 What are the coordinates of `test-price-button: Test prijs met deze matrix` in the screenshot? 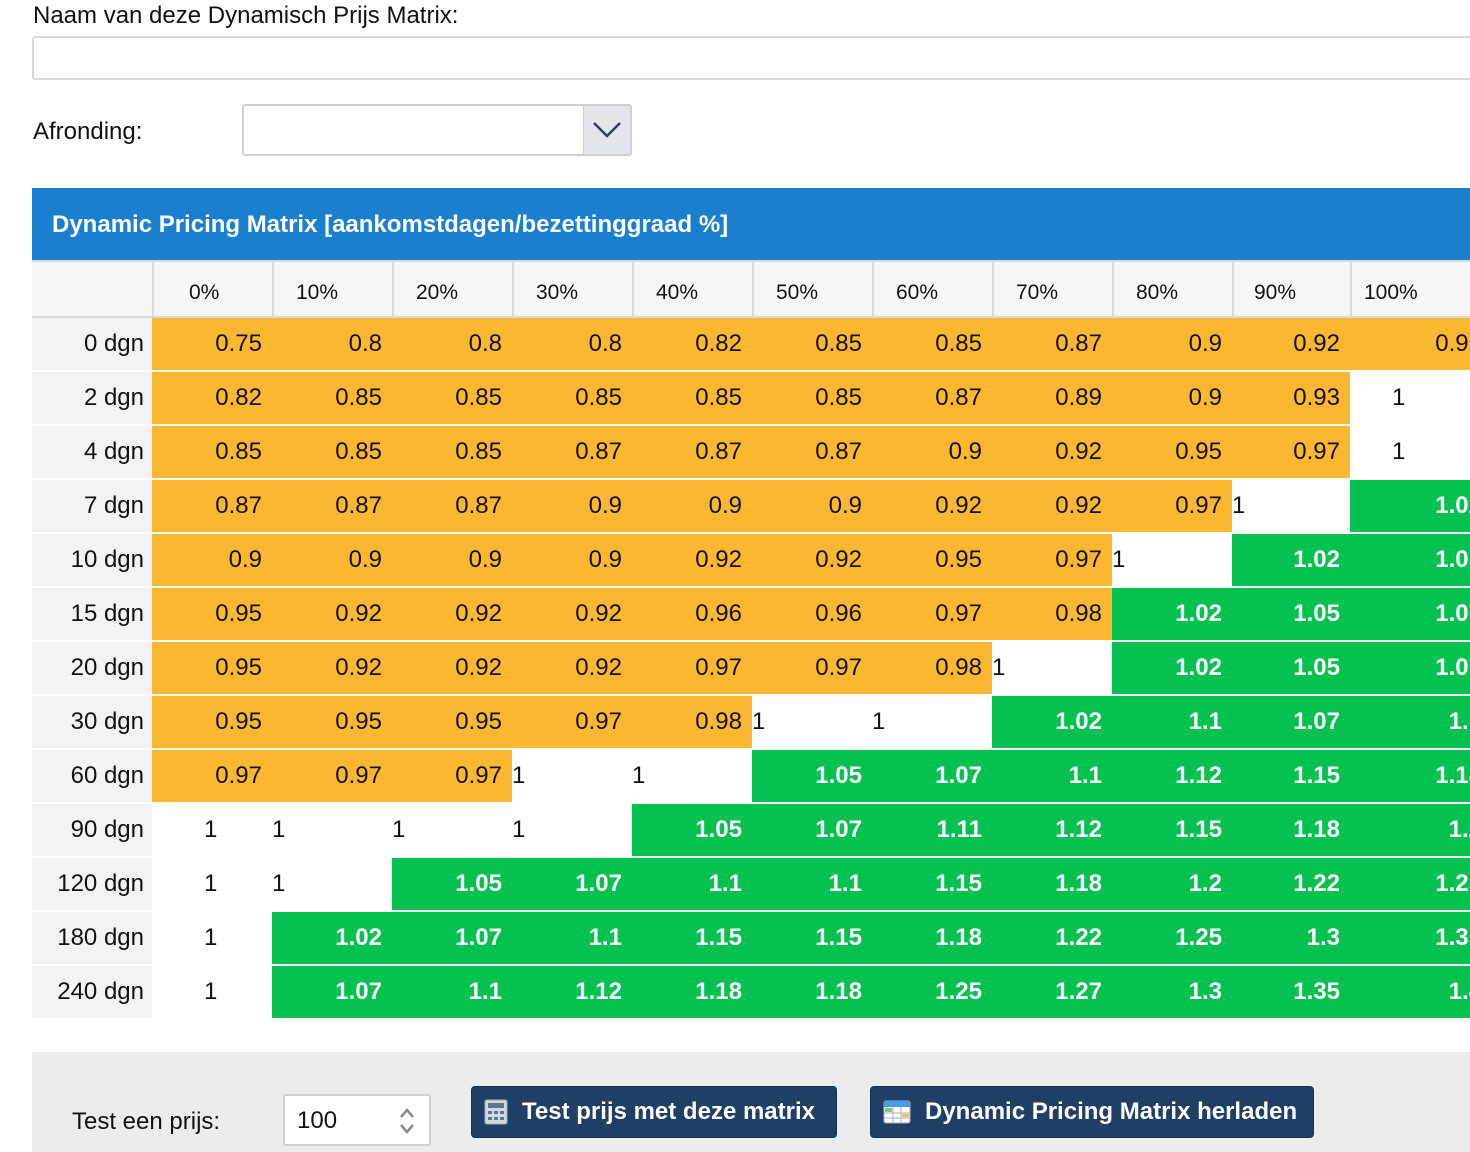 It's located at (654, 1112).